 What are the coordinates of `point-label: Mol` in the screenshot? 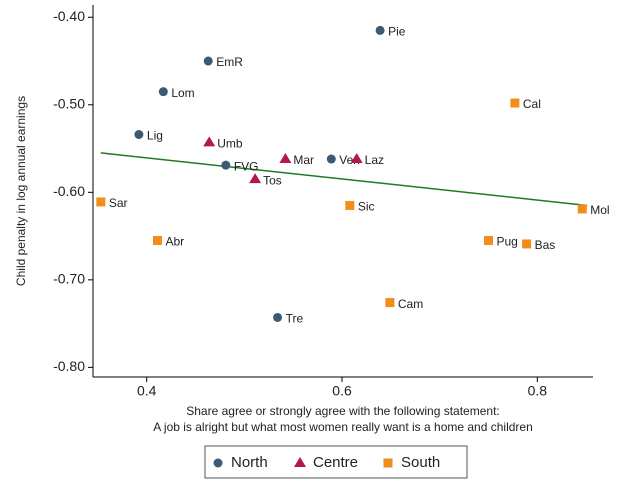 It's located at (599, 210).